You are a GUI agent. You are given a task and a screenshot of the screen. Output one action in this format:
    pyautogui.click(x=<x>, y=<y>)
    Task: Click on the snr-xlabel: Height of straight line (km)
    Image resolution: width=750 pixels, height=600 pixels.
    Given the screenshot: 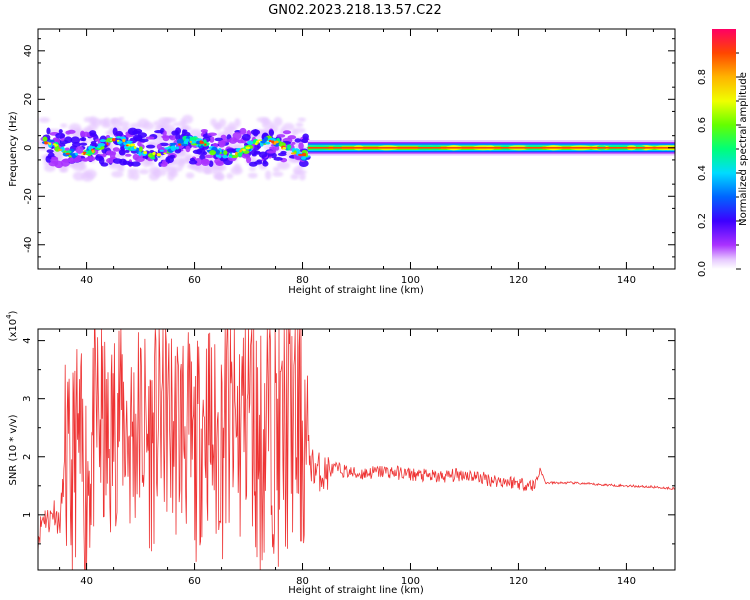 What is the action you would take?
    pyautogui.click(x=356, y=590)
    